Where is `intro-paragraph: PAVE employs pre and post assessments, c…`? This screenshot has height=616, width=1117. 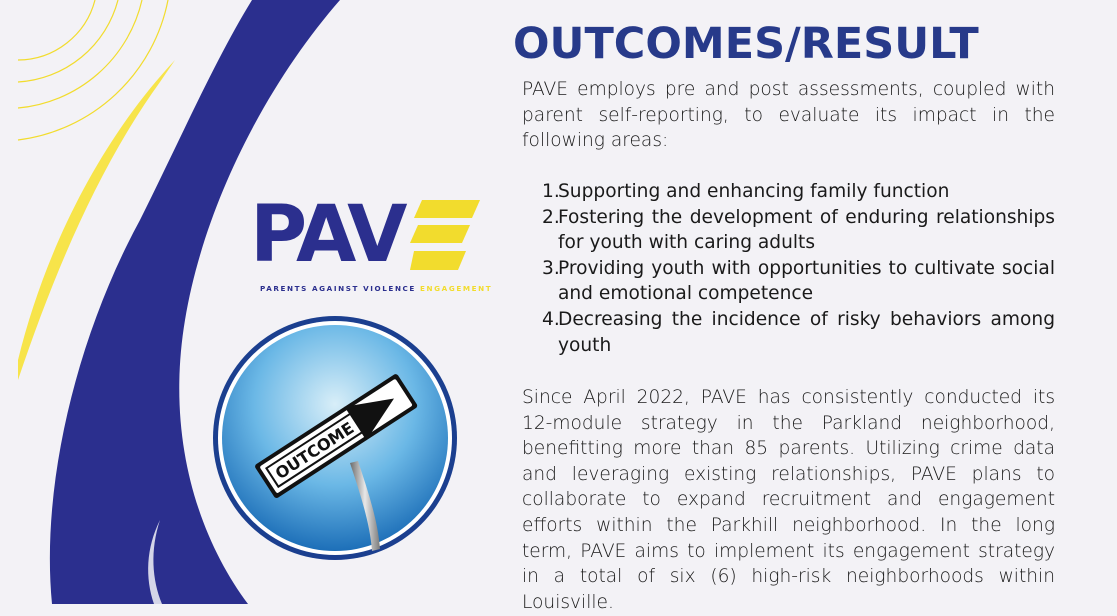
intro-paragraph: PAVE employs pre and post assessments, c… is located at coordinates (788, 115).